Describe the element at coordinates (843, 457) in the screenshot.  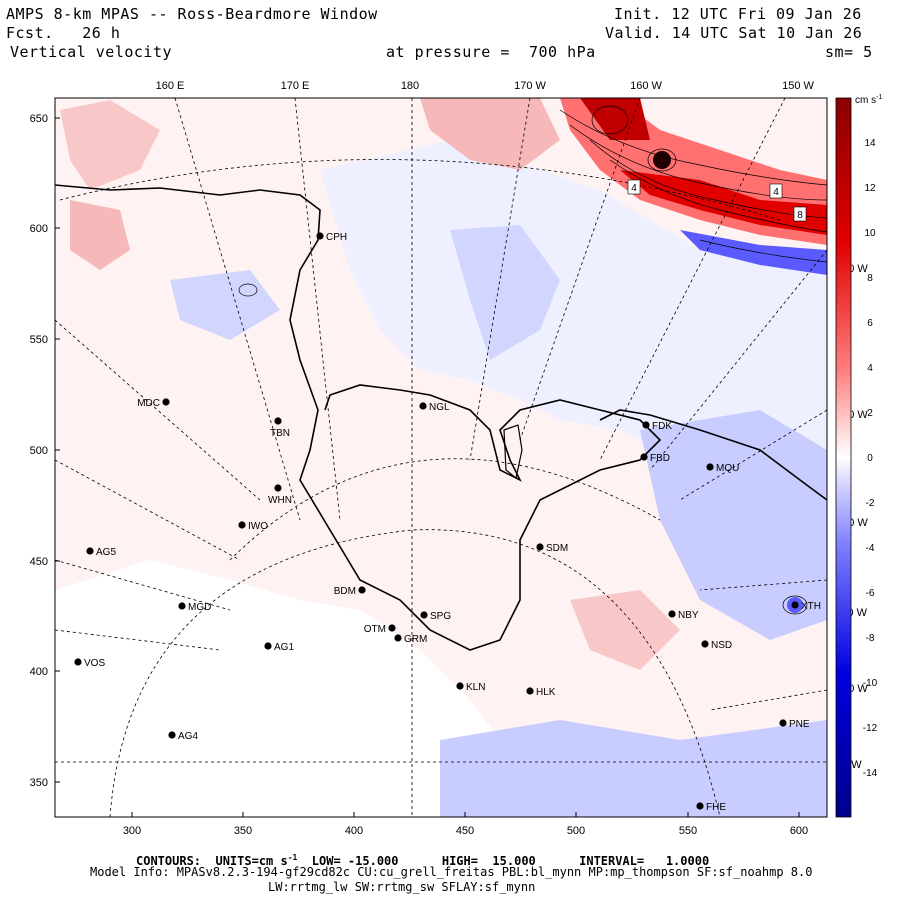
I see `colorbar-gradient` at that location.